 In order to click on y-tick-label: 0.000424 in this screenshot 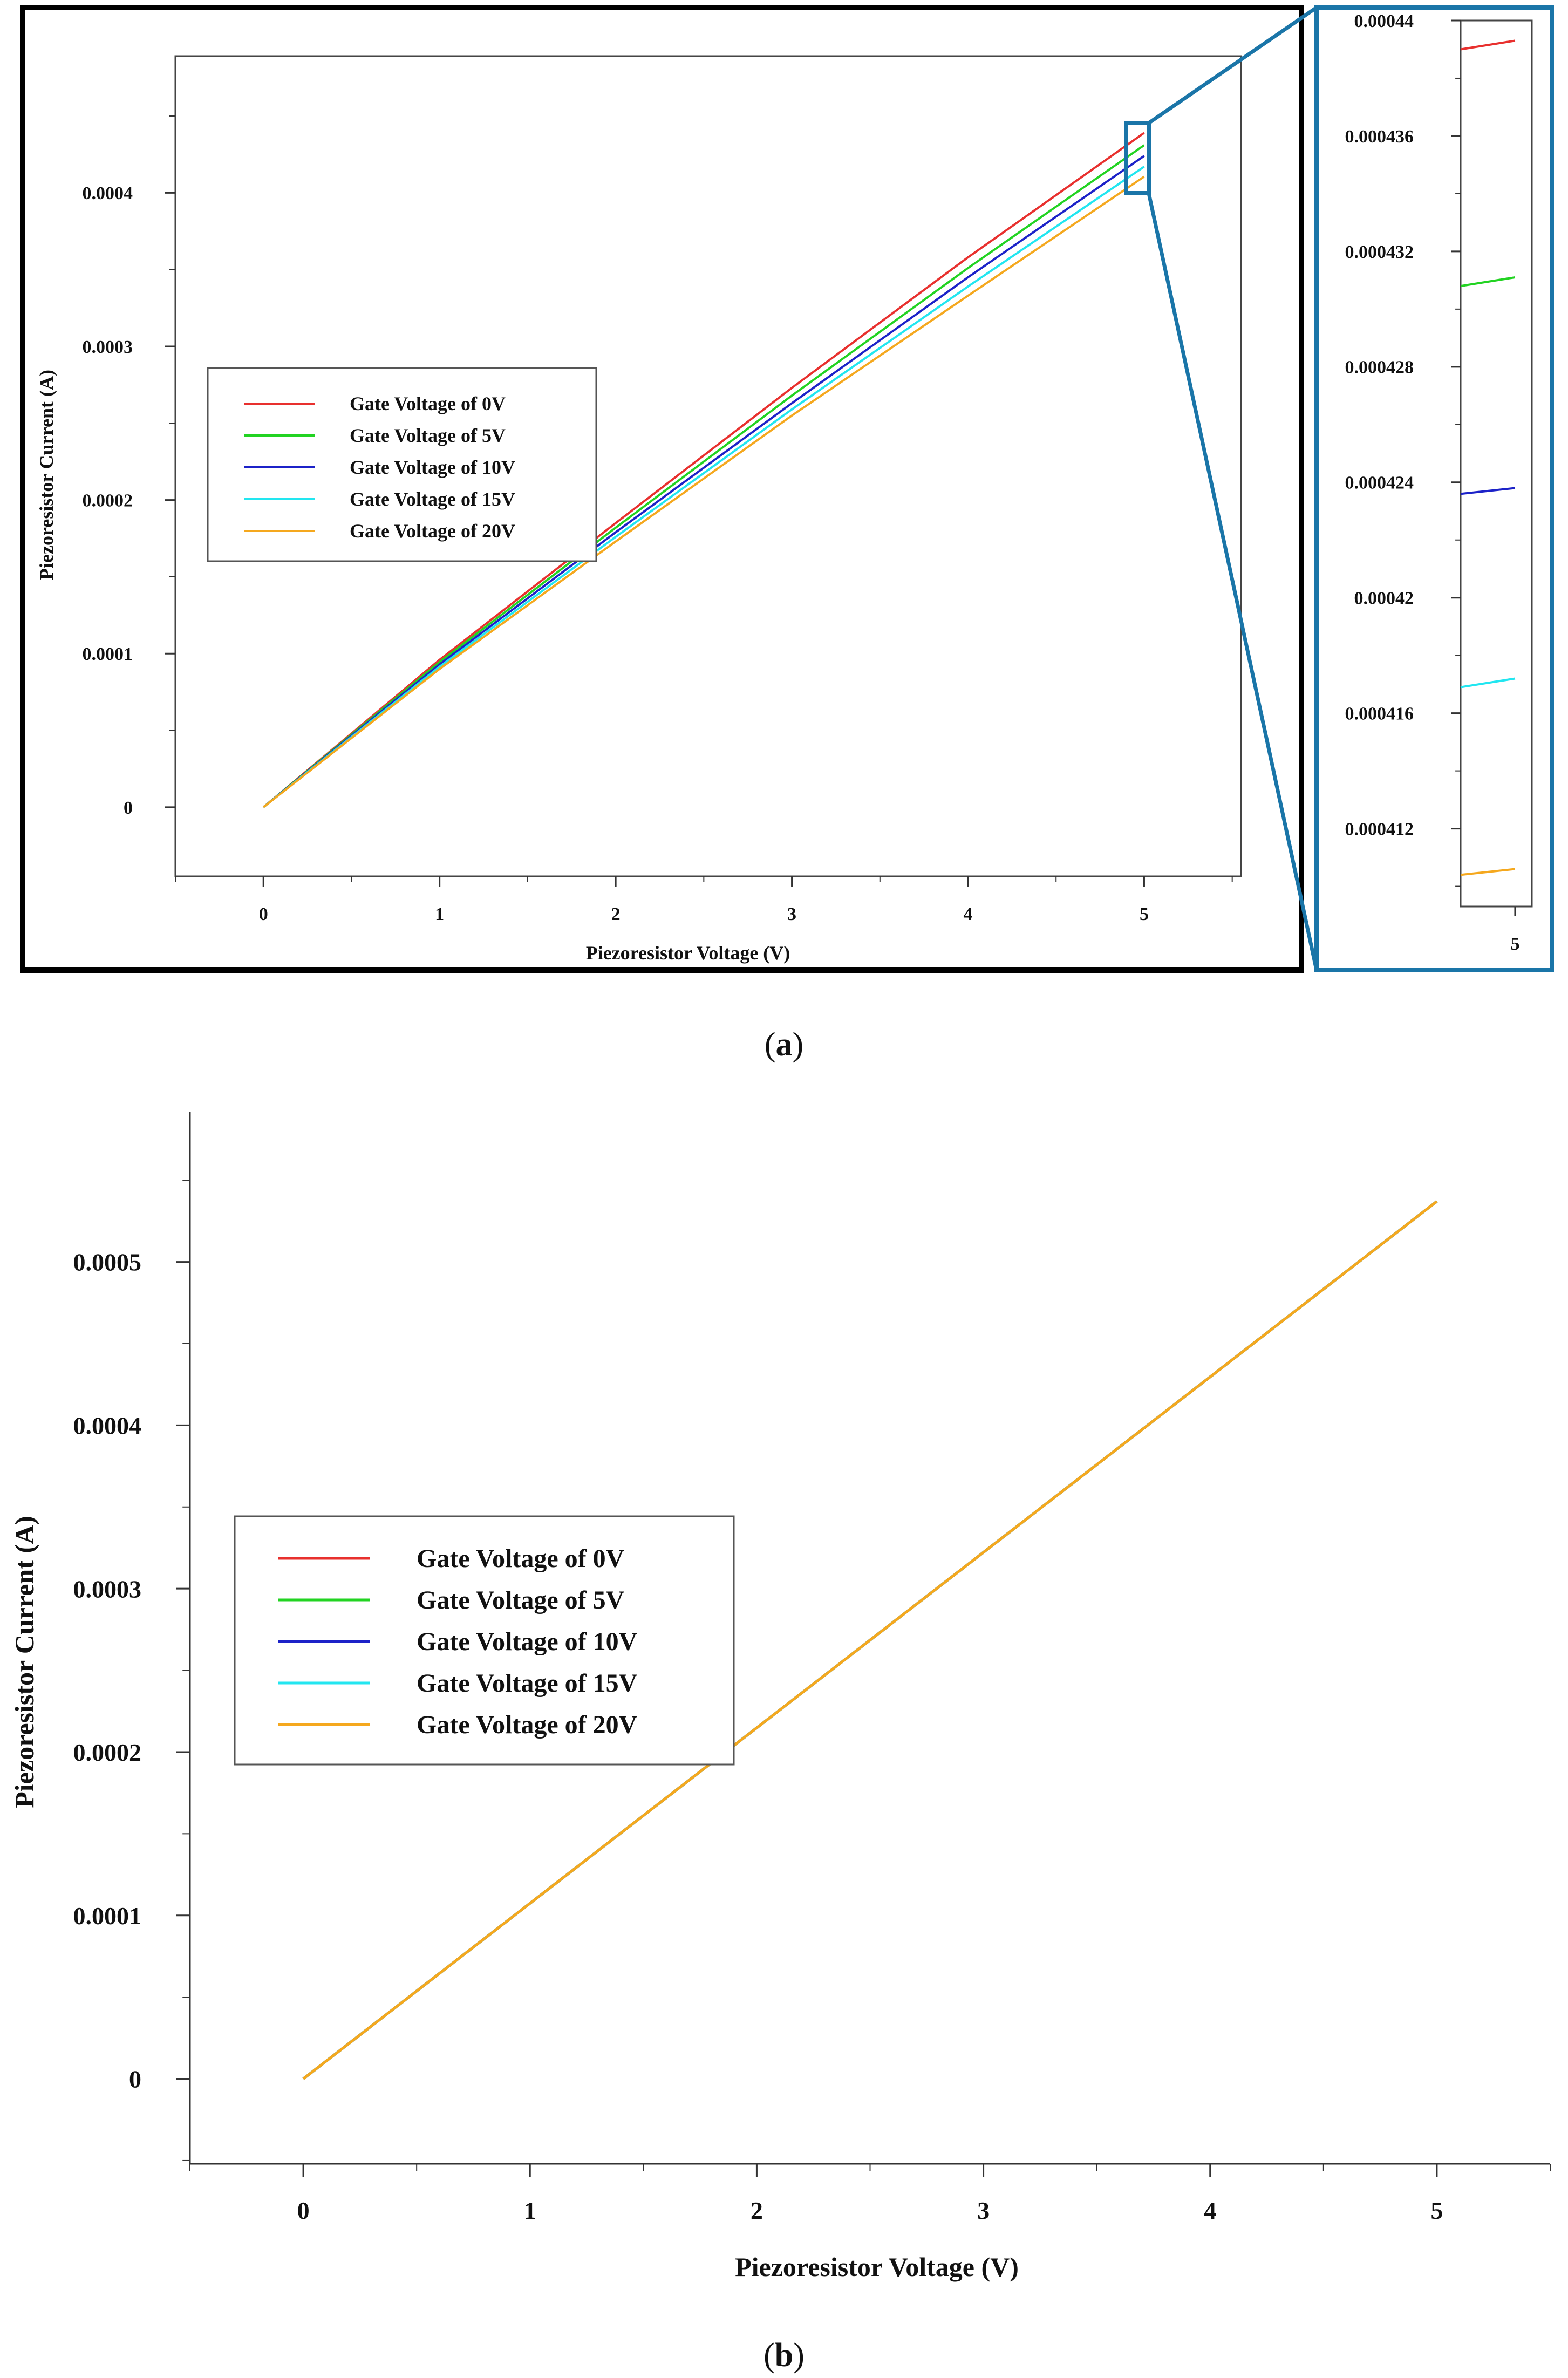, I will do `click(1379, 483)`.